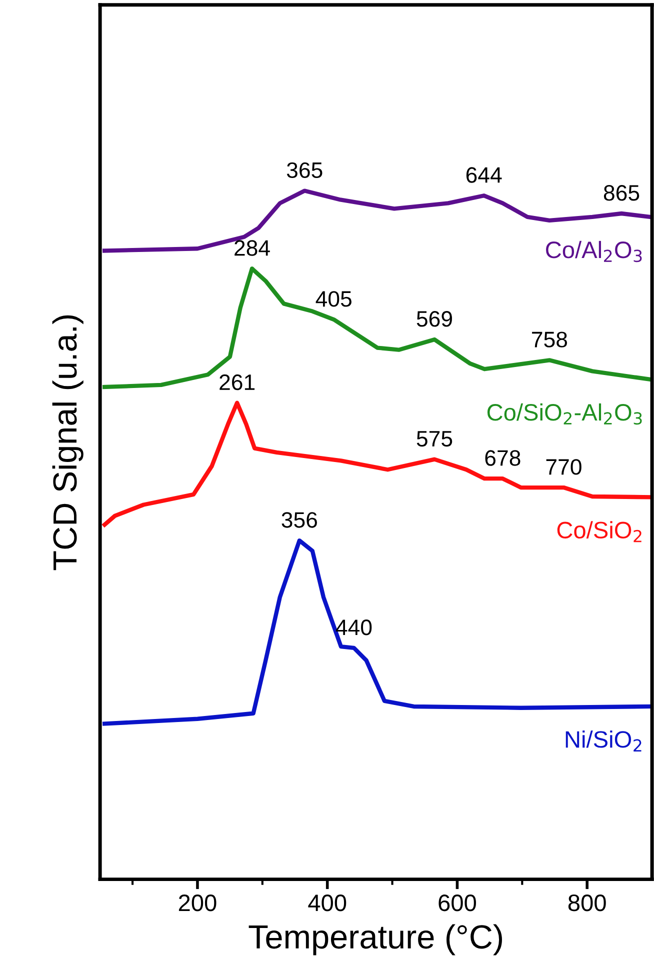 The width and height of the screenshot is (654, 977). I want to click on annotation: 770, so click(564, 467).